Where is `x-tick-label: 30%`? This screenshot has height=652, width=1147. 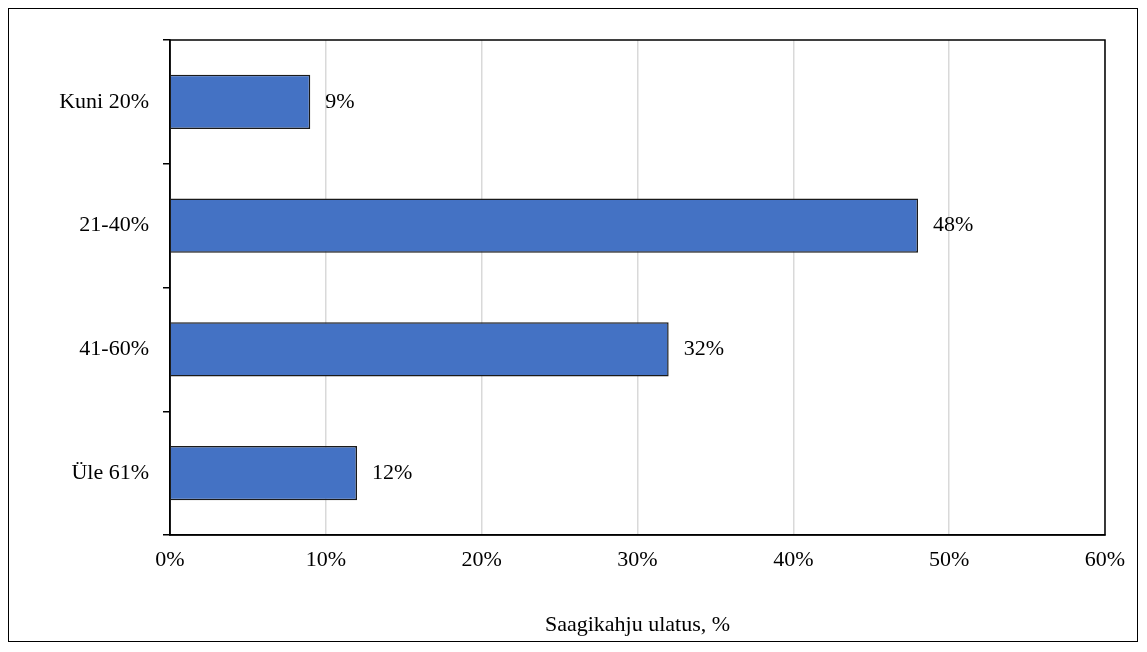
x-tick-label: 30% is located at coordinates (637, 558).